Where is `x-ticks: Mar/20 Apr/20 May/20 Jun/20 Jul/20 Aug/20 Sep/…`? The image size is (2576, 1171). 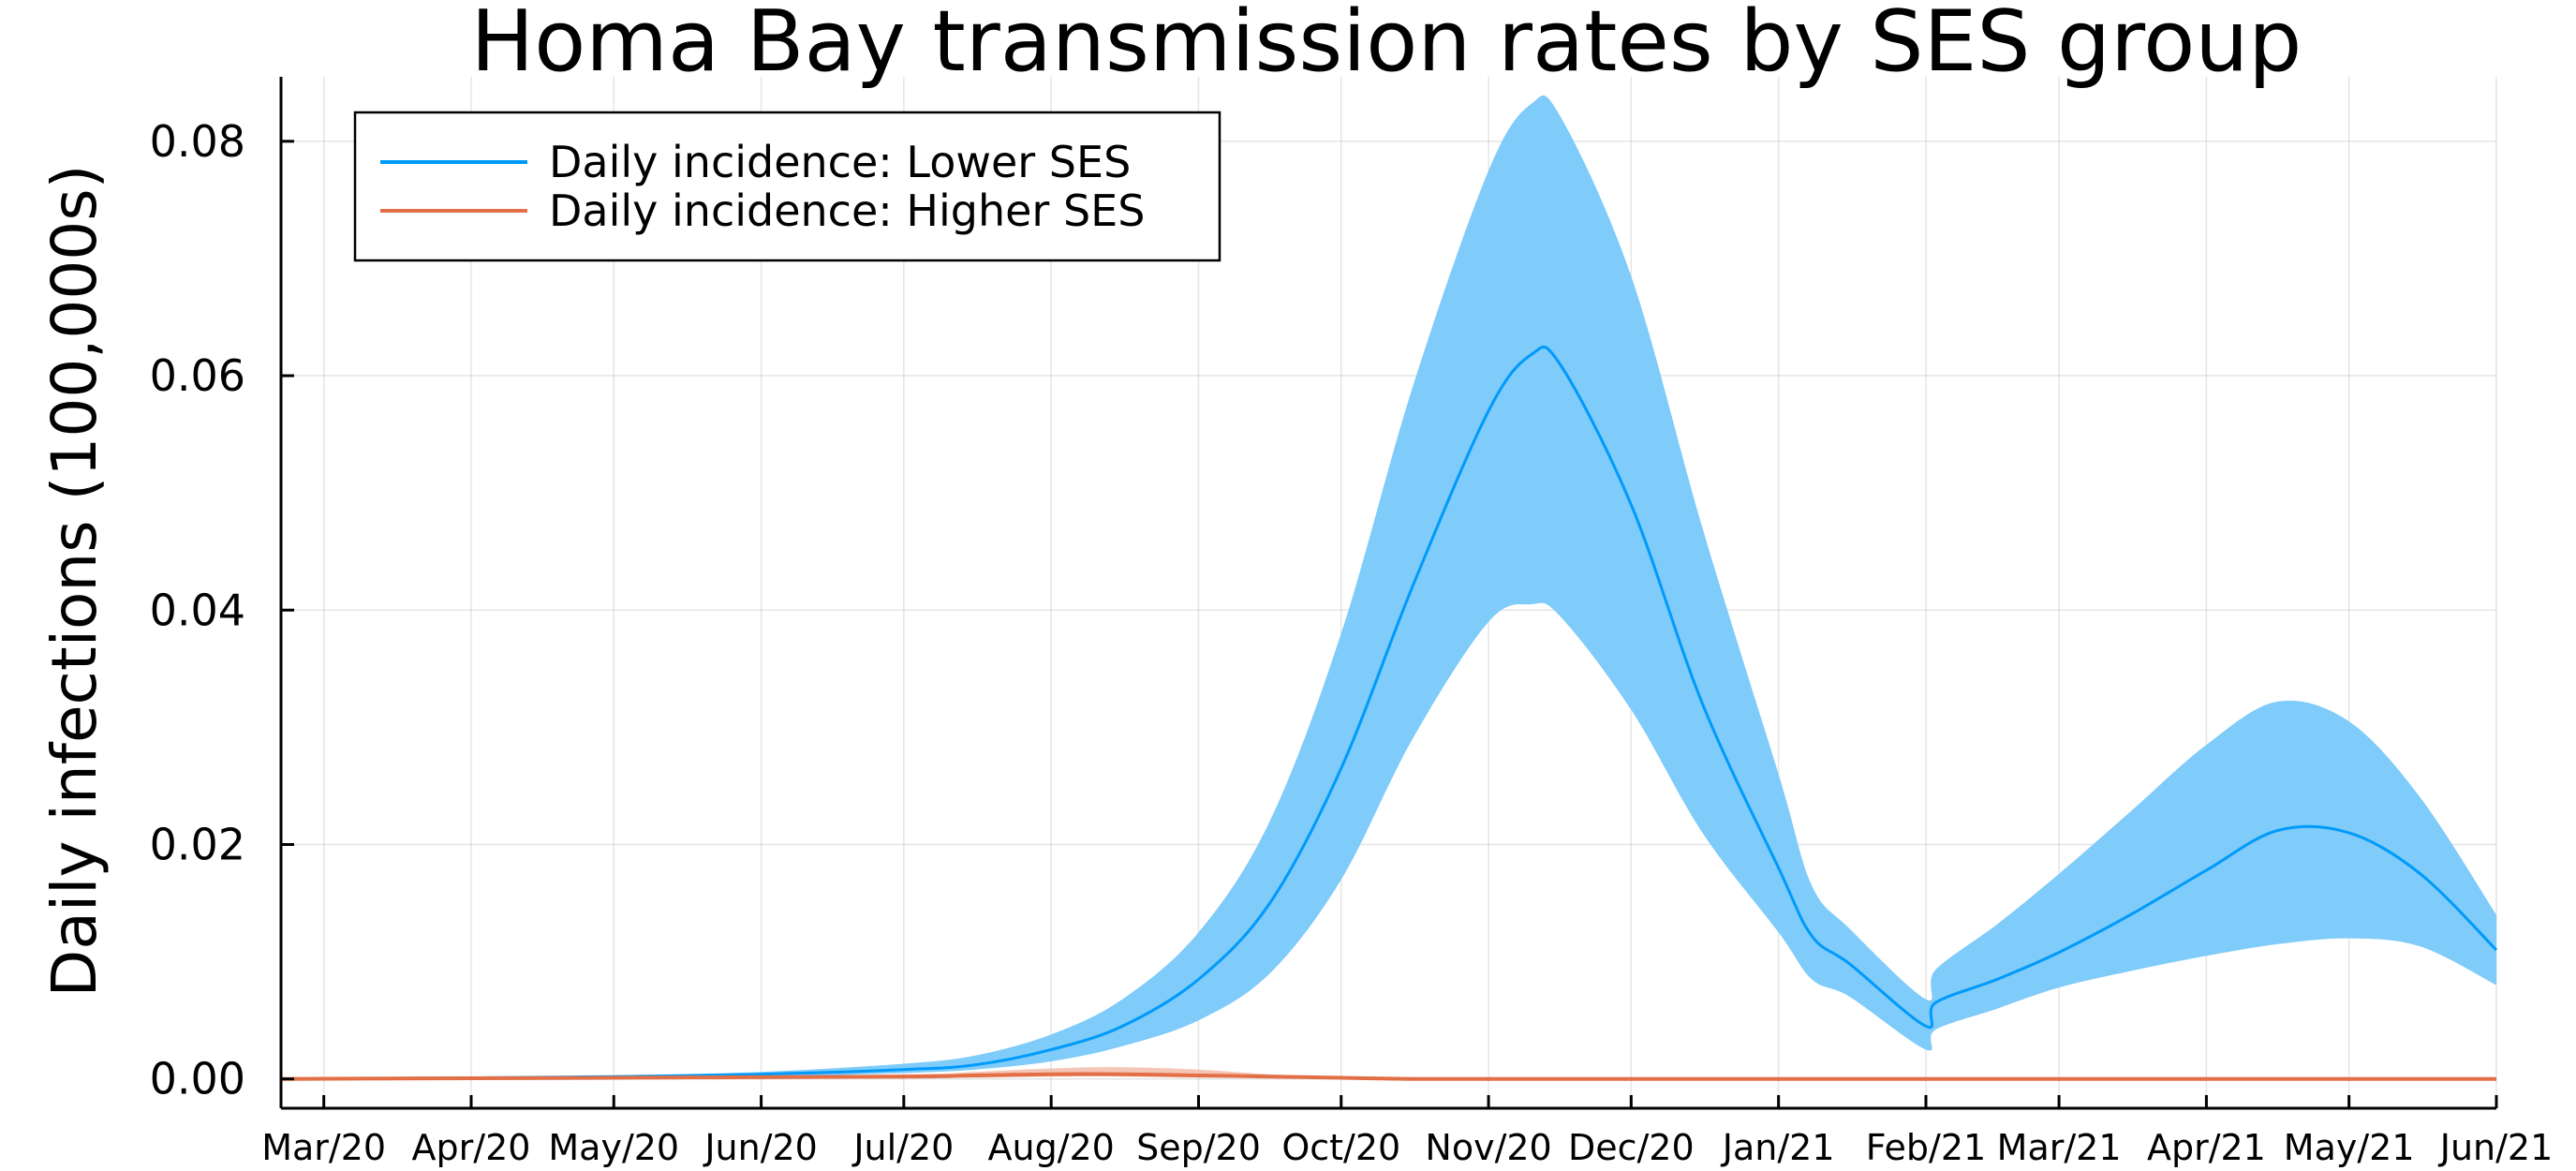
x-ticks: Mar/20 Apr/20 May/20 Jun/20 Jul/20 Aug/20 Sep/… is located at coordinates (1407, 1131).